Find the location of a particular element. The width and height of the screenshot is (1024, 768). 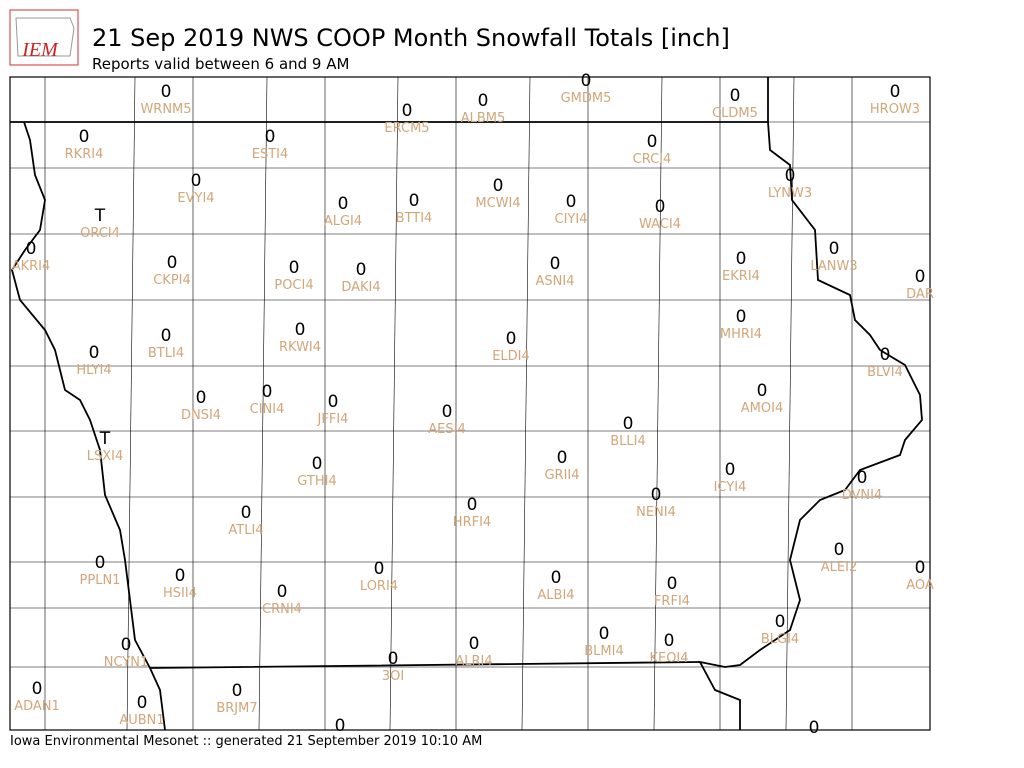

subtitle: Reports valid between 6 and 9 AM is located at coordinates (220, 64).